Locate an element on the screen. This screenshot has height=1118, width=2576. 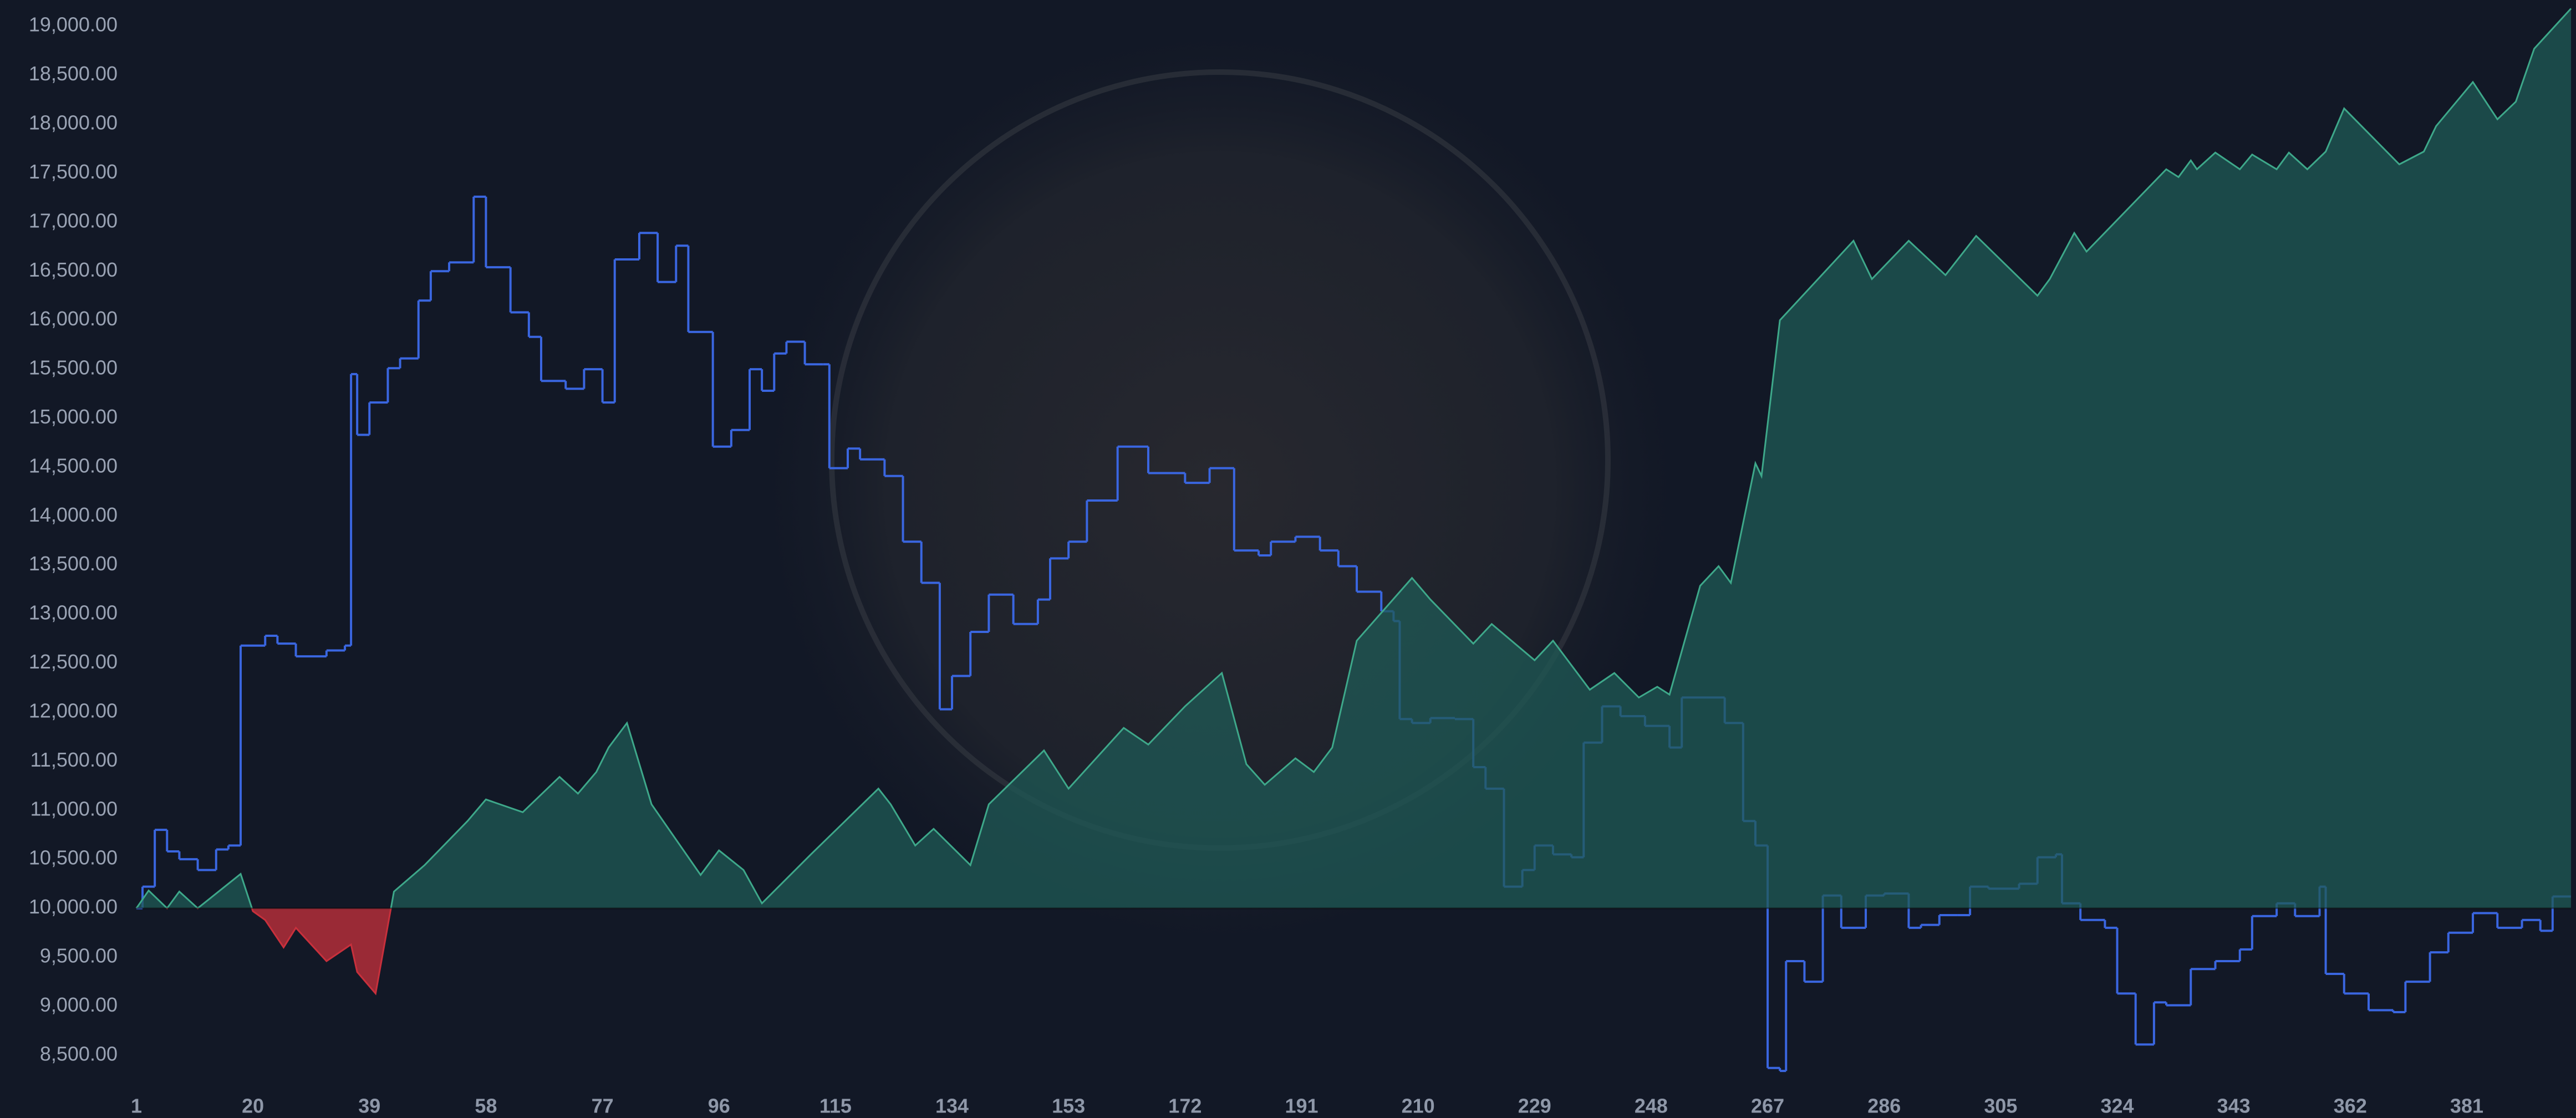
x-tick-label: 134 is located at coordinates (952, 1106).